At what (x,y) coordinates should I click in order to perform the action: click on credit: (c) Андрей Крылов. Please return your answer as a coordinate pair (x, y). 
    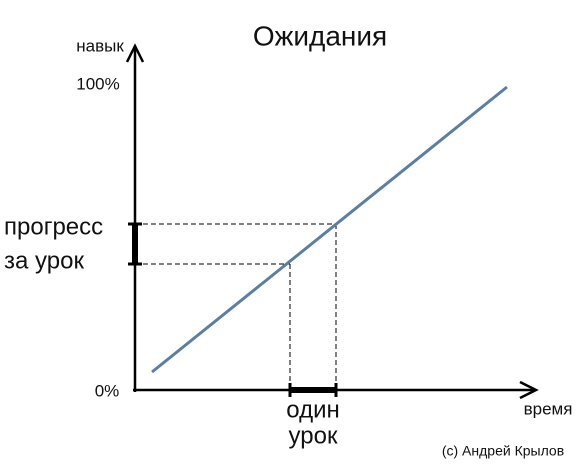
    Looking at the image, I should click on (503, 451).